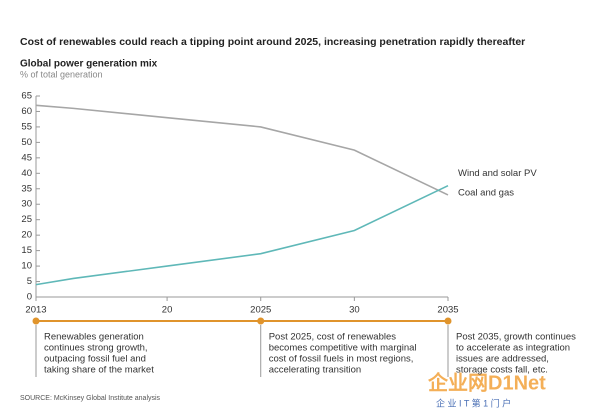  I want to click on annotation-text: taking share of the market, so click(99, 370).